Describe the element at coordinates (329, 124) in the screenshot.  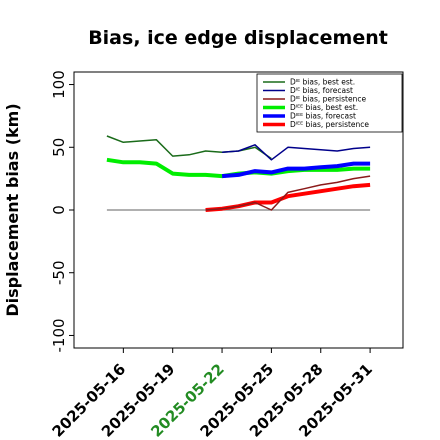
I see `legend-entry-label: Dᴵᴱᴱ bias, persistence` at that location.